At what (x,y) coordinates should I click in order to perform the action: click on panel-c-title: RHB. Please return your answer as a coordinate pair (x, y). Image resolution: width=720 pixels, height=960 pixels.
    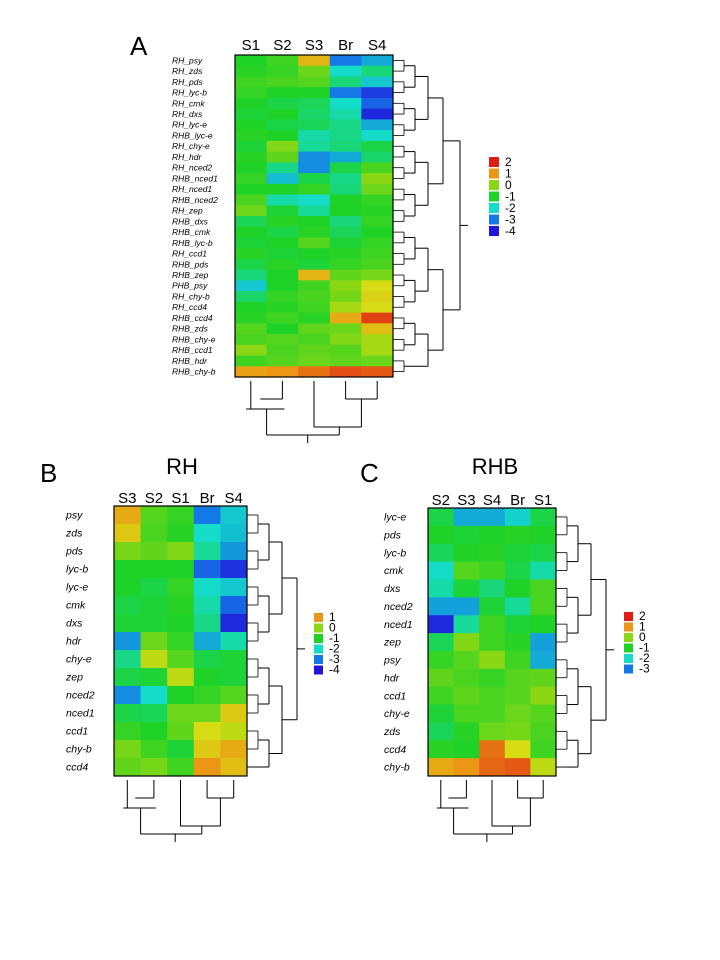
    Looking at the image, I should click on (495, 466).